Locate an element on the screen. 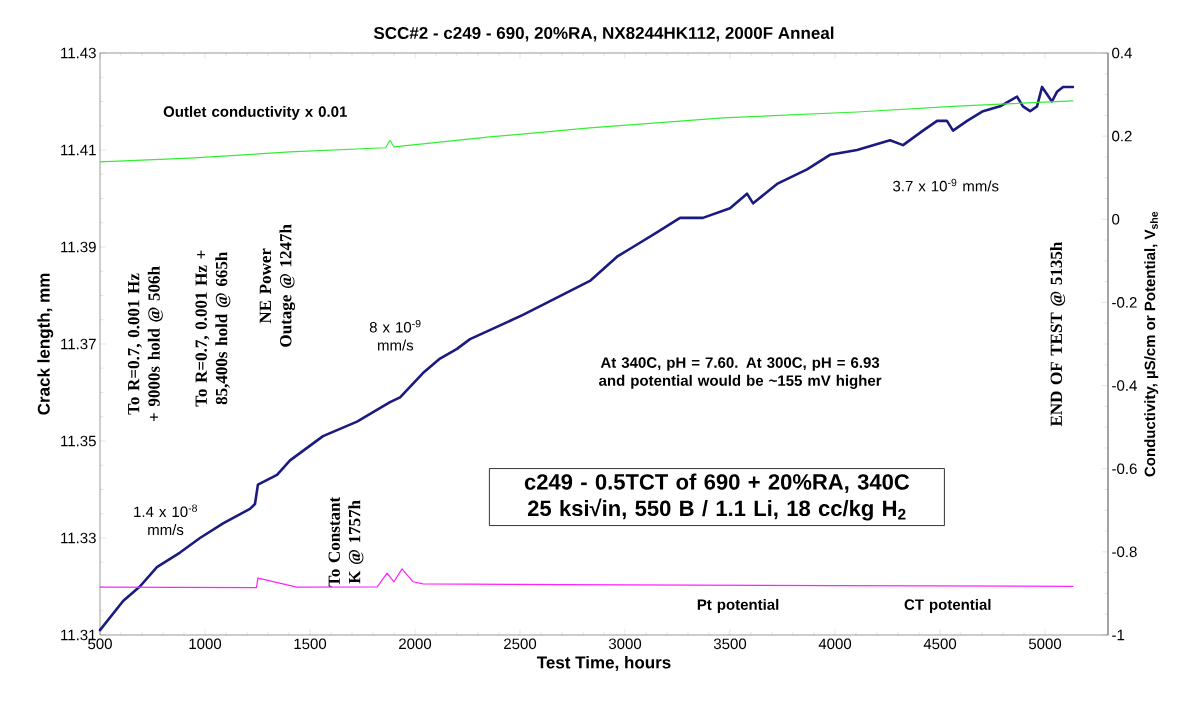 The width and height of the screenshot is (1190, 707). annotation: 3.7 x 10$^{-9}$ mm/s is located at coordinates (946, 185).